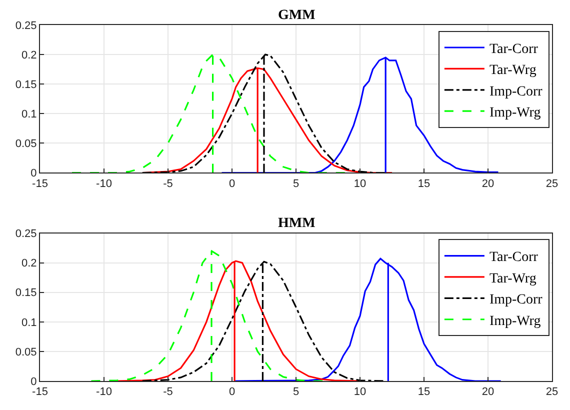 The height and width of the screenshot is (410, 570). Describe the element at coordinates (297, 15) in the screenshot. I see `chart-title: GMM` at that location.